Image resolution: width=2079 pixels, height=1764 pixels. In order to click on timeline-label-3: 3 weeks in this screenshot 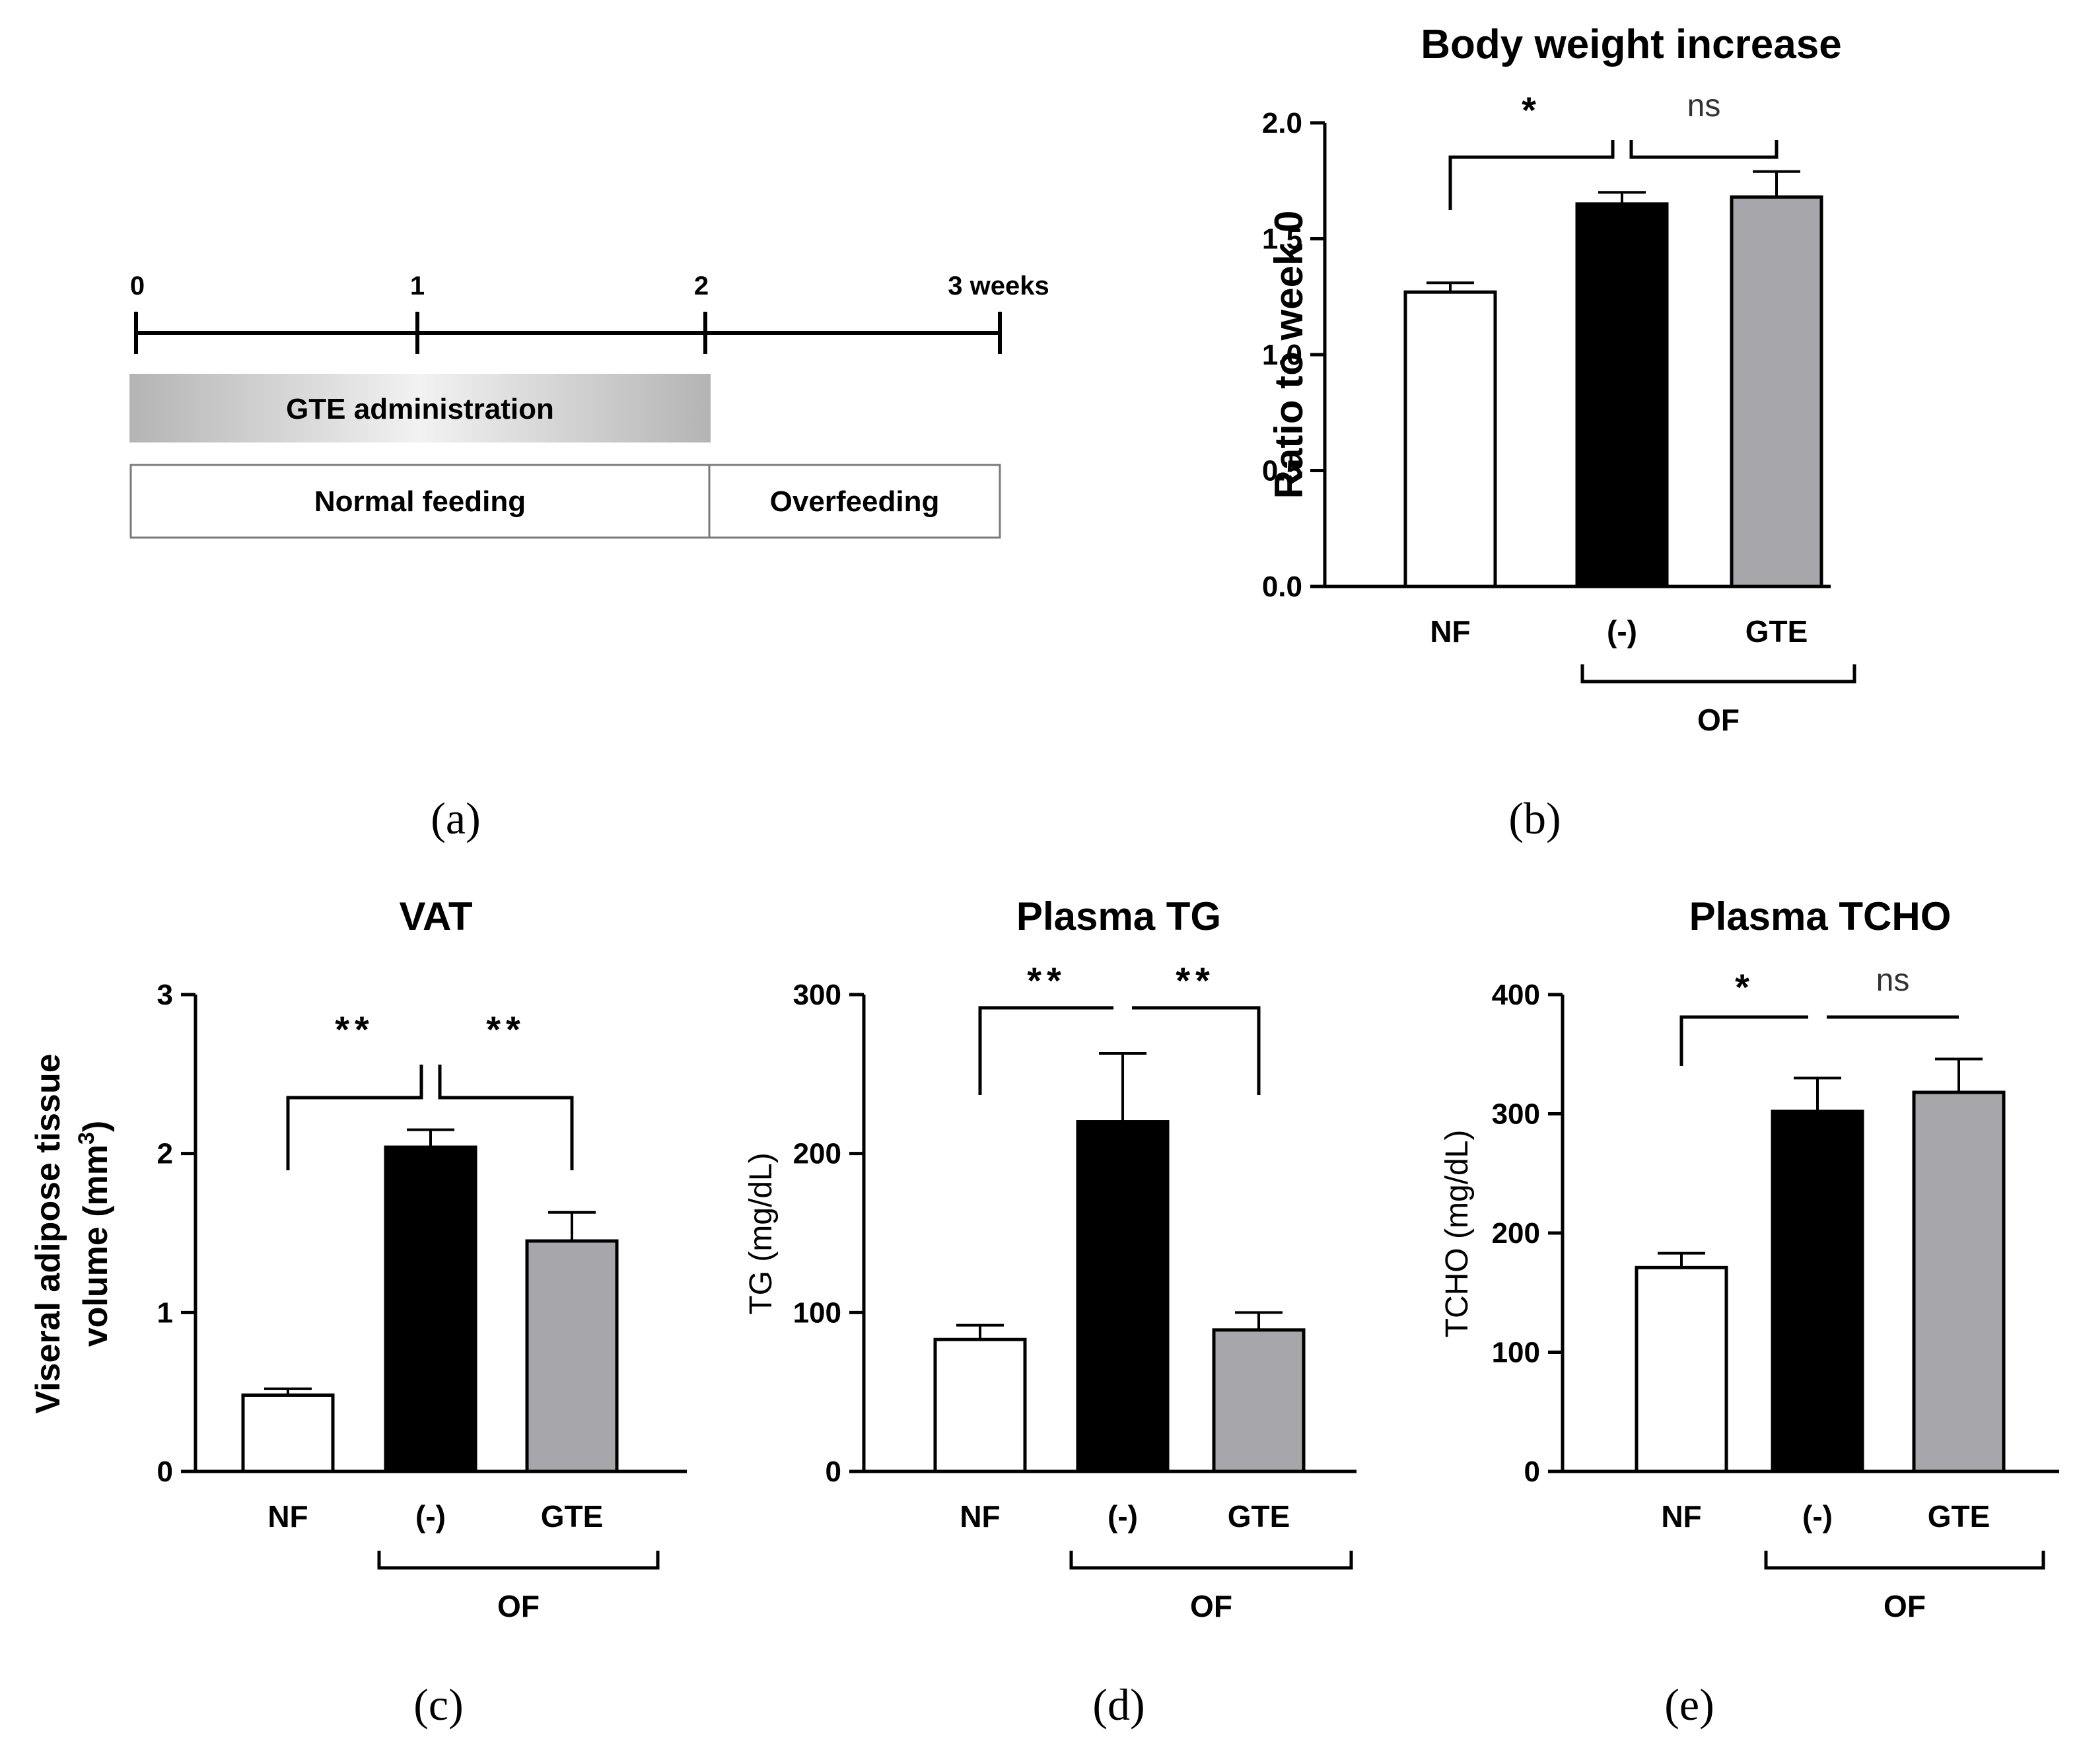, I will do `click(998, 285)`.